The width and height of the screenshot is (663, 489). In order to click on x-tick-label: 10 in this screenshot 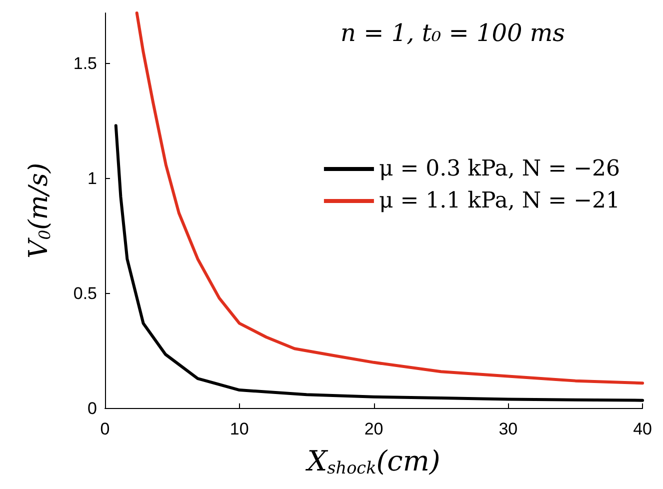, I will do `click(239, 428)`.